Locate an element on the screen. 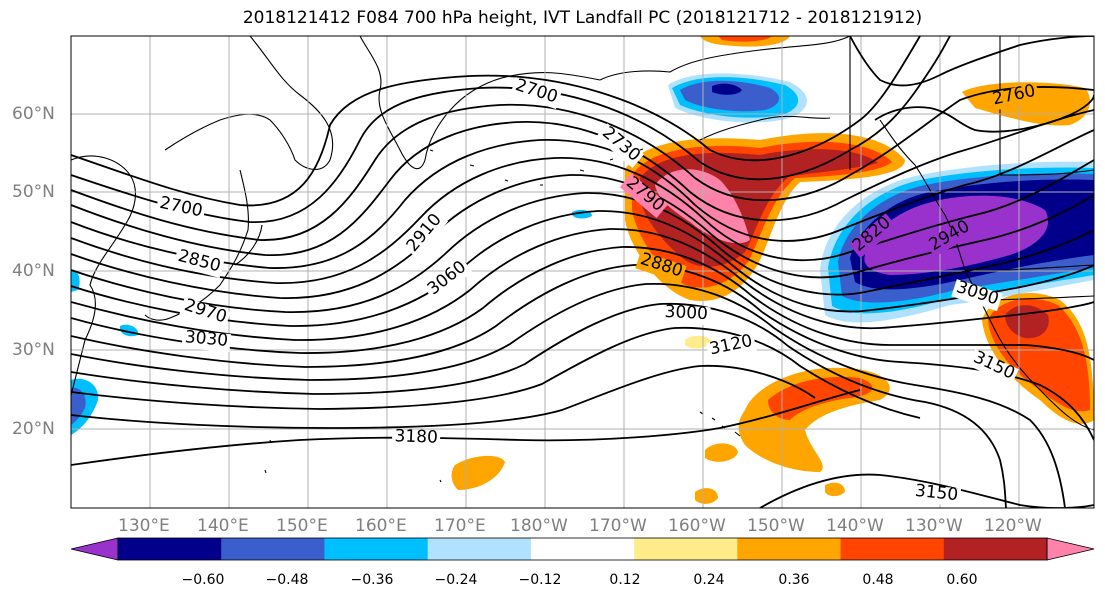 The image size is (1105, 601). lon-label: 160°E is located at coordinates (381, 526).